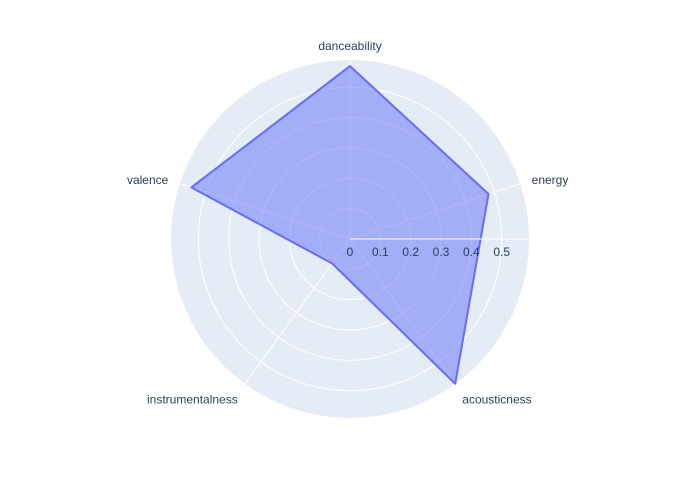 The height and width of the screenshot is (500, 700). Describe the element at coordinates (471, 252) in the screenshot. I see `radial-tick-label: 0.4` at that location.